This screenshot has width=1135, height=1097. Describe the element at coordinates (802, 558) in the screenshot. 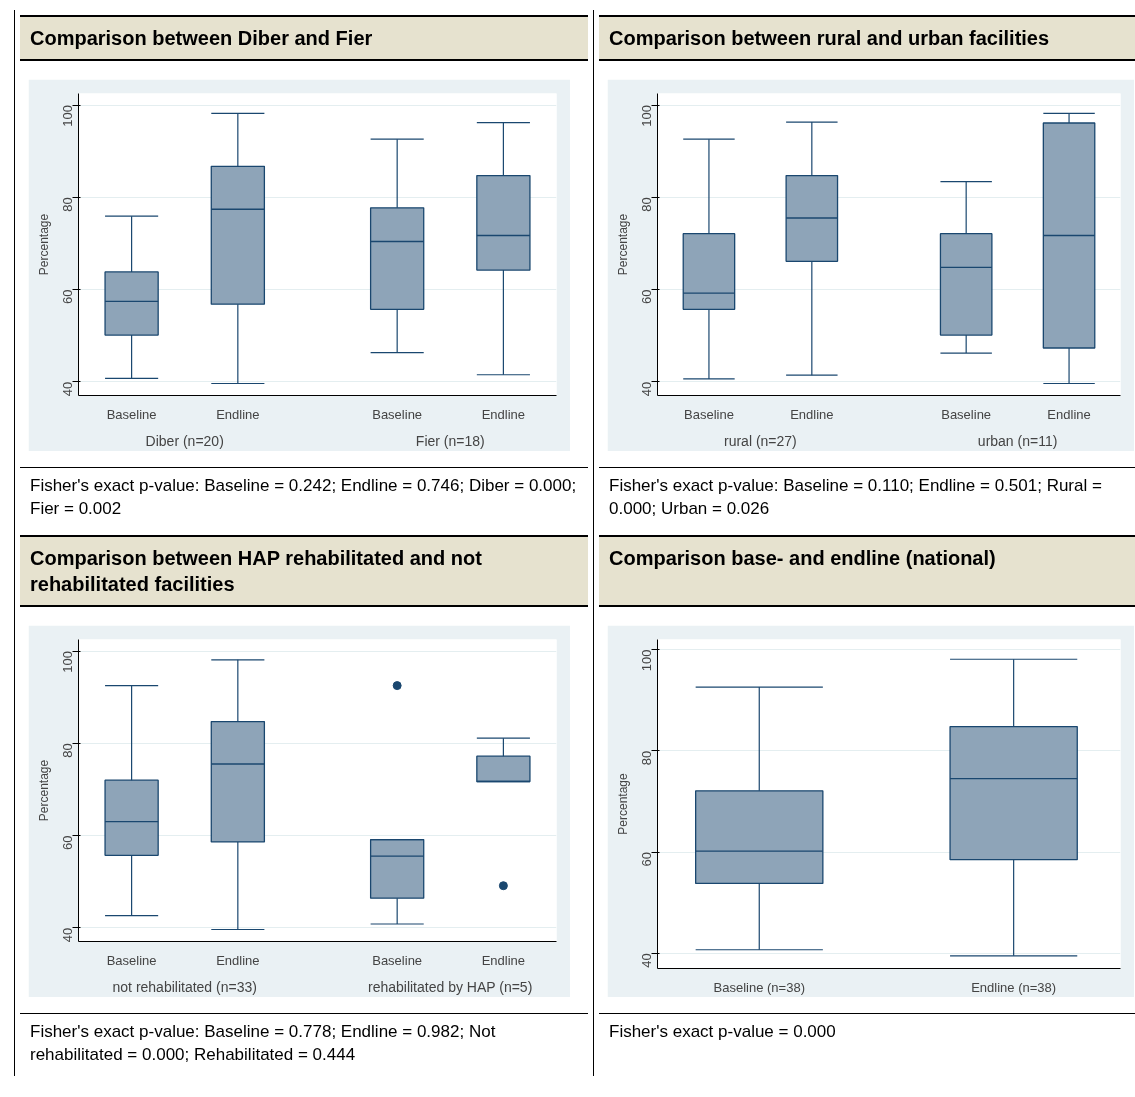

I see `chart-title: Comparison base- and endline (national)` at that location.